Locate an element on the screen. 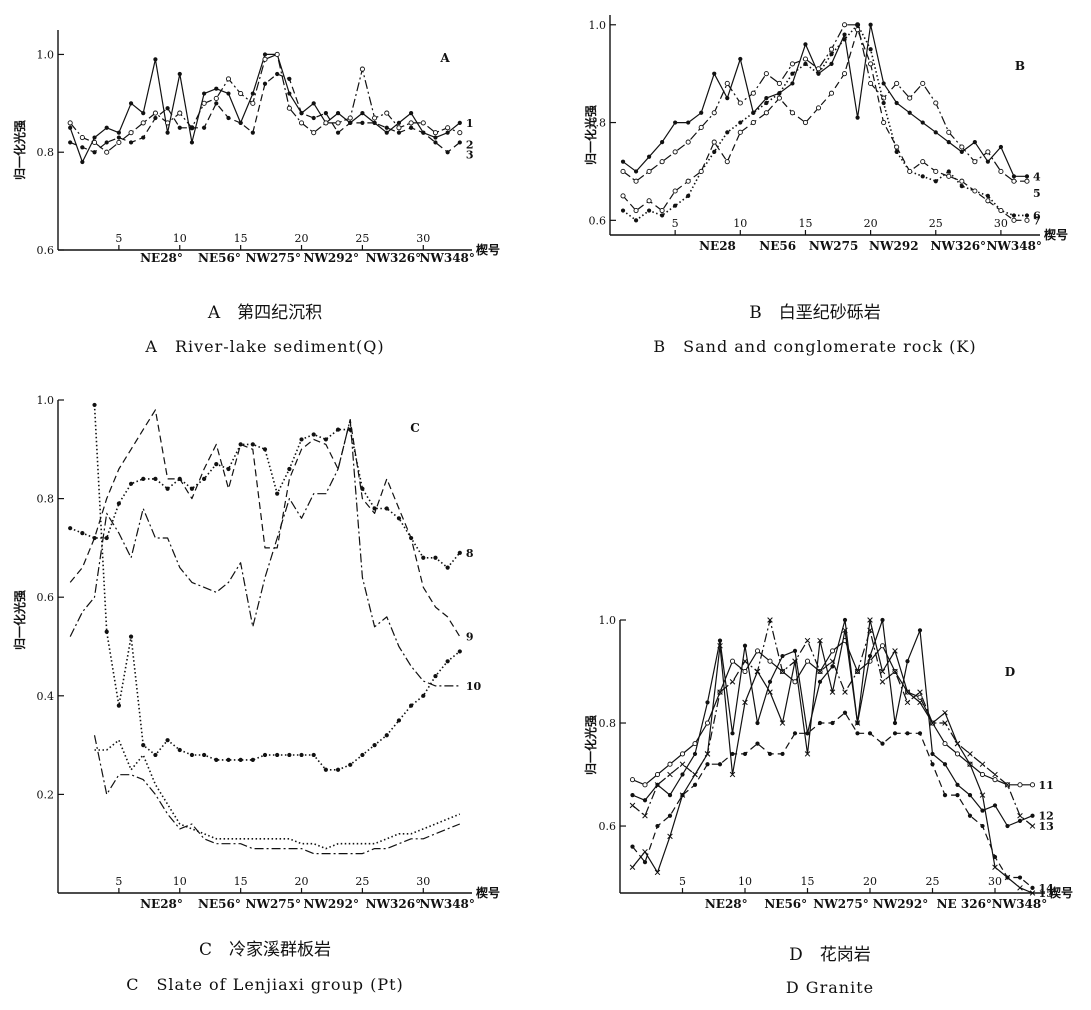  series-line-u5 is located at coordinates (277, 795).